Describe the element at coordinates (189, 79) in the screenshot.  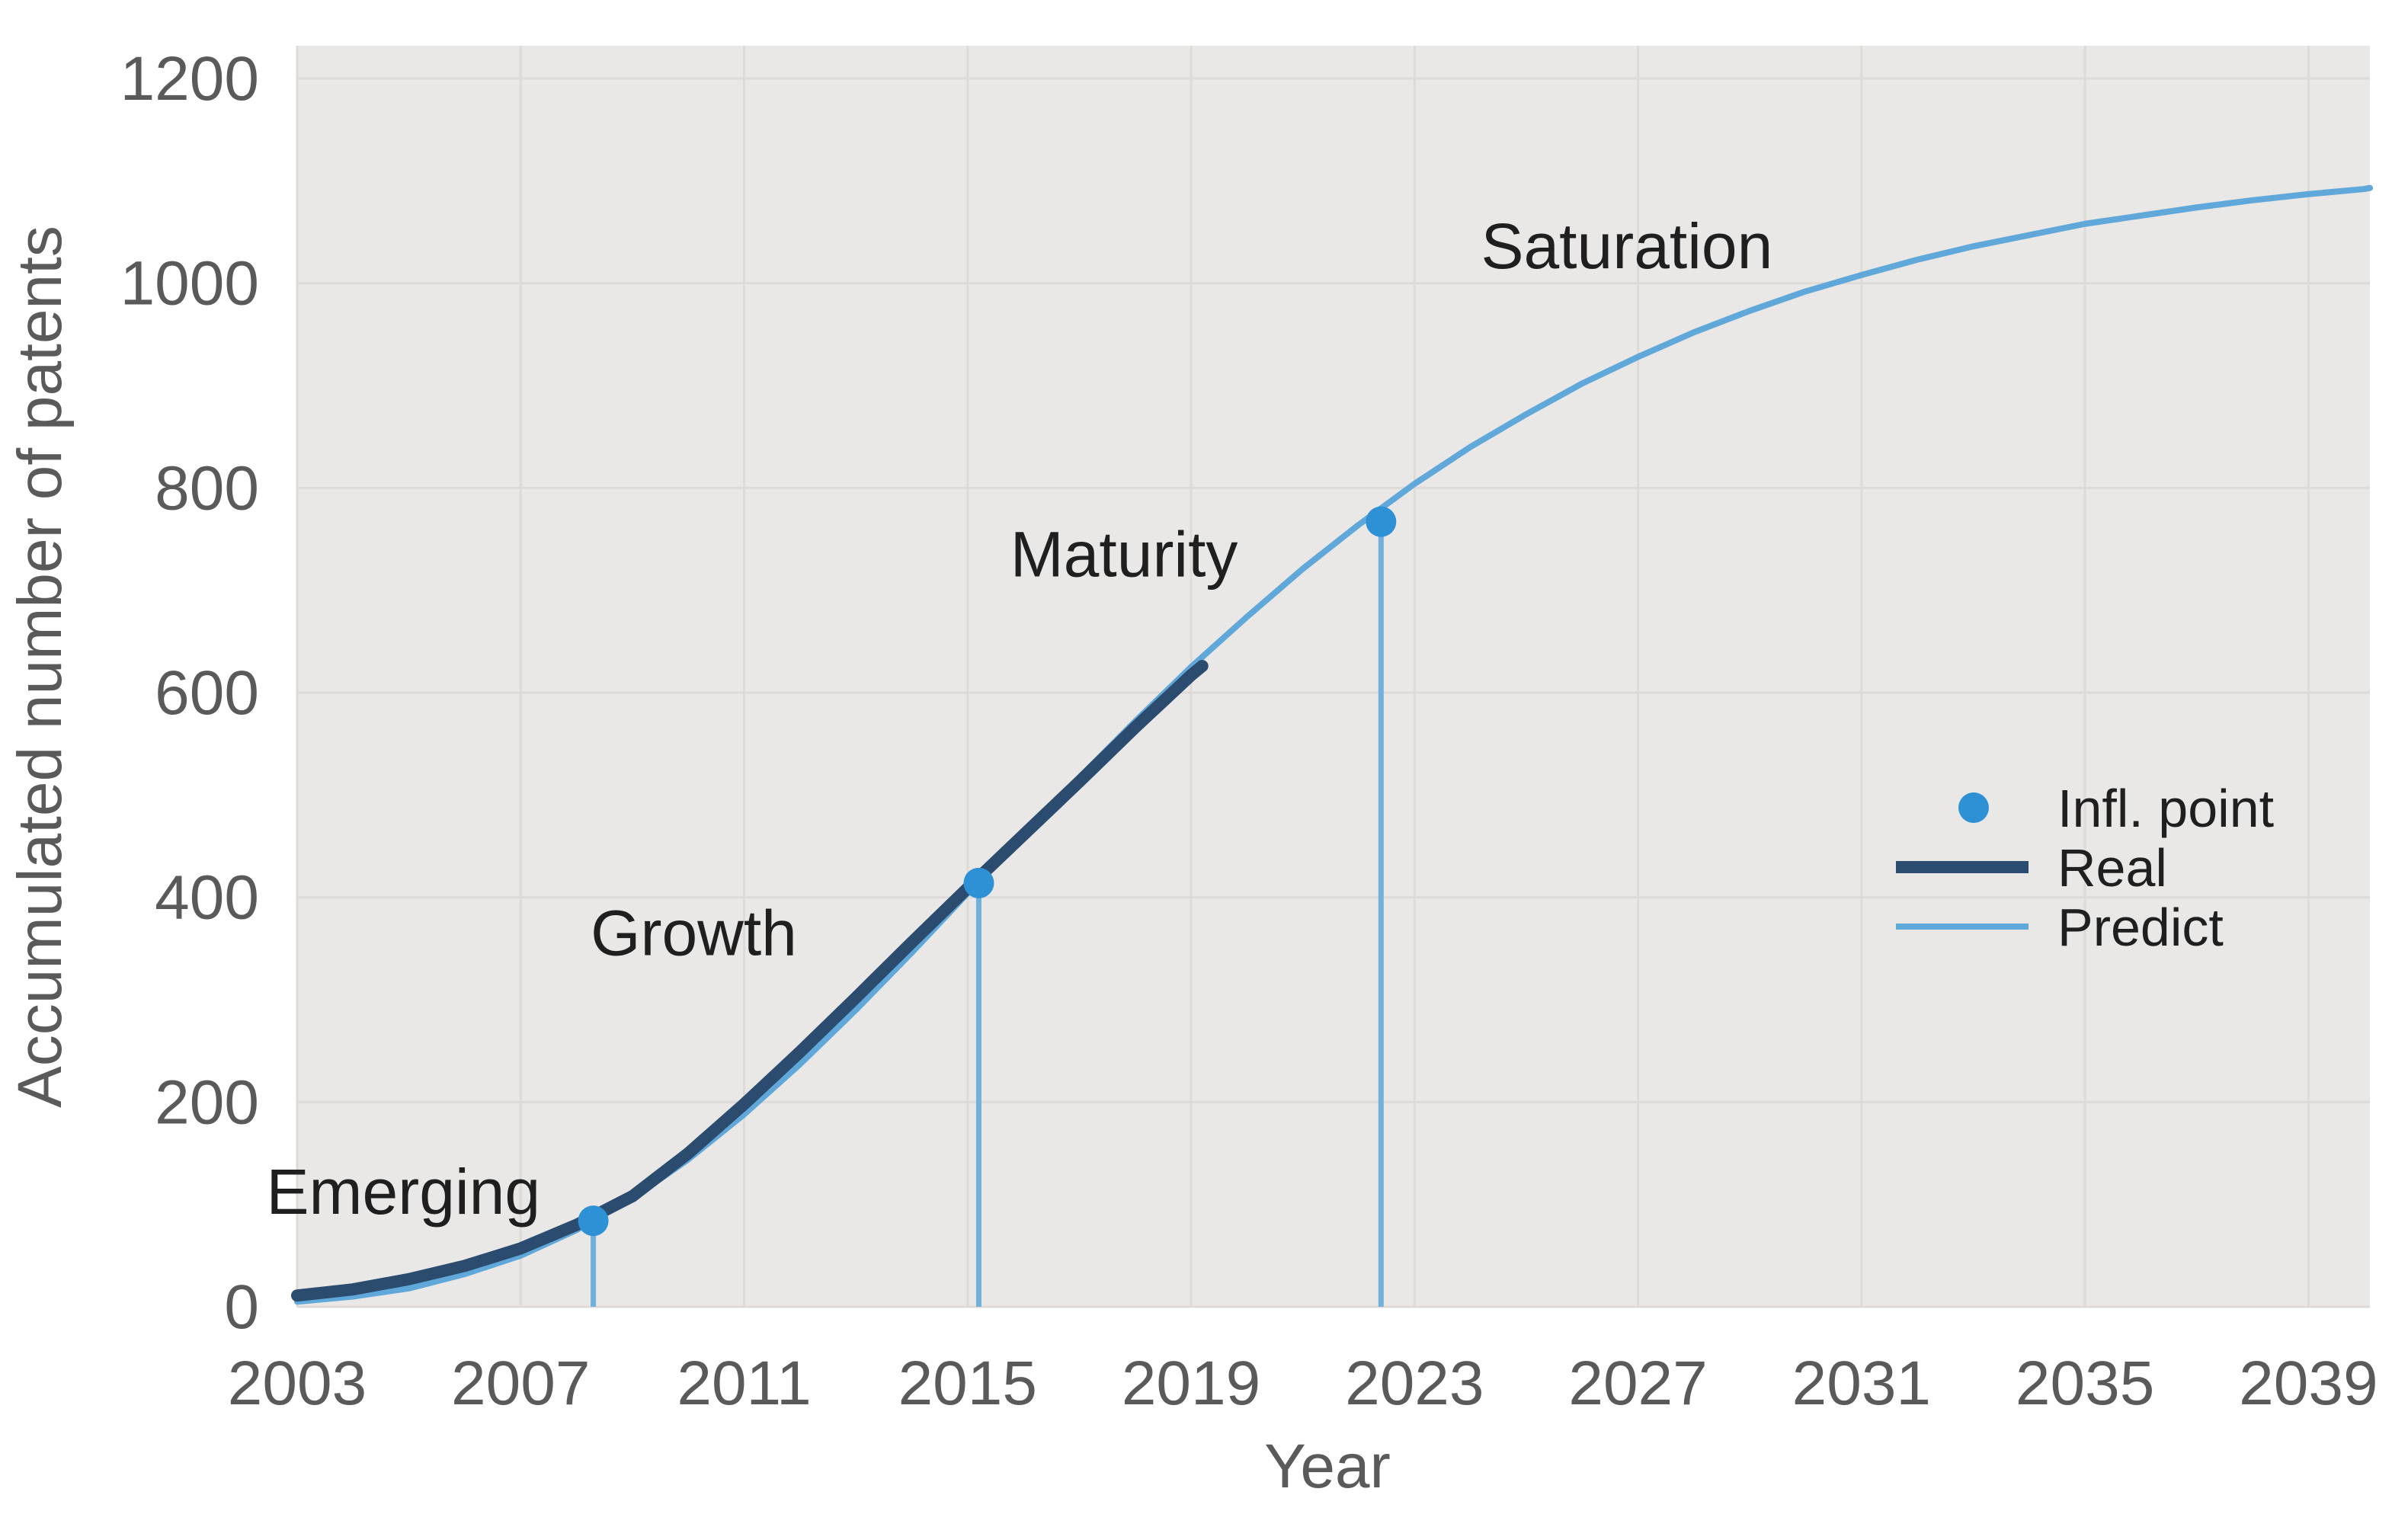
I see `y-tick-label: 1200` at that location.